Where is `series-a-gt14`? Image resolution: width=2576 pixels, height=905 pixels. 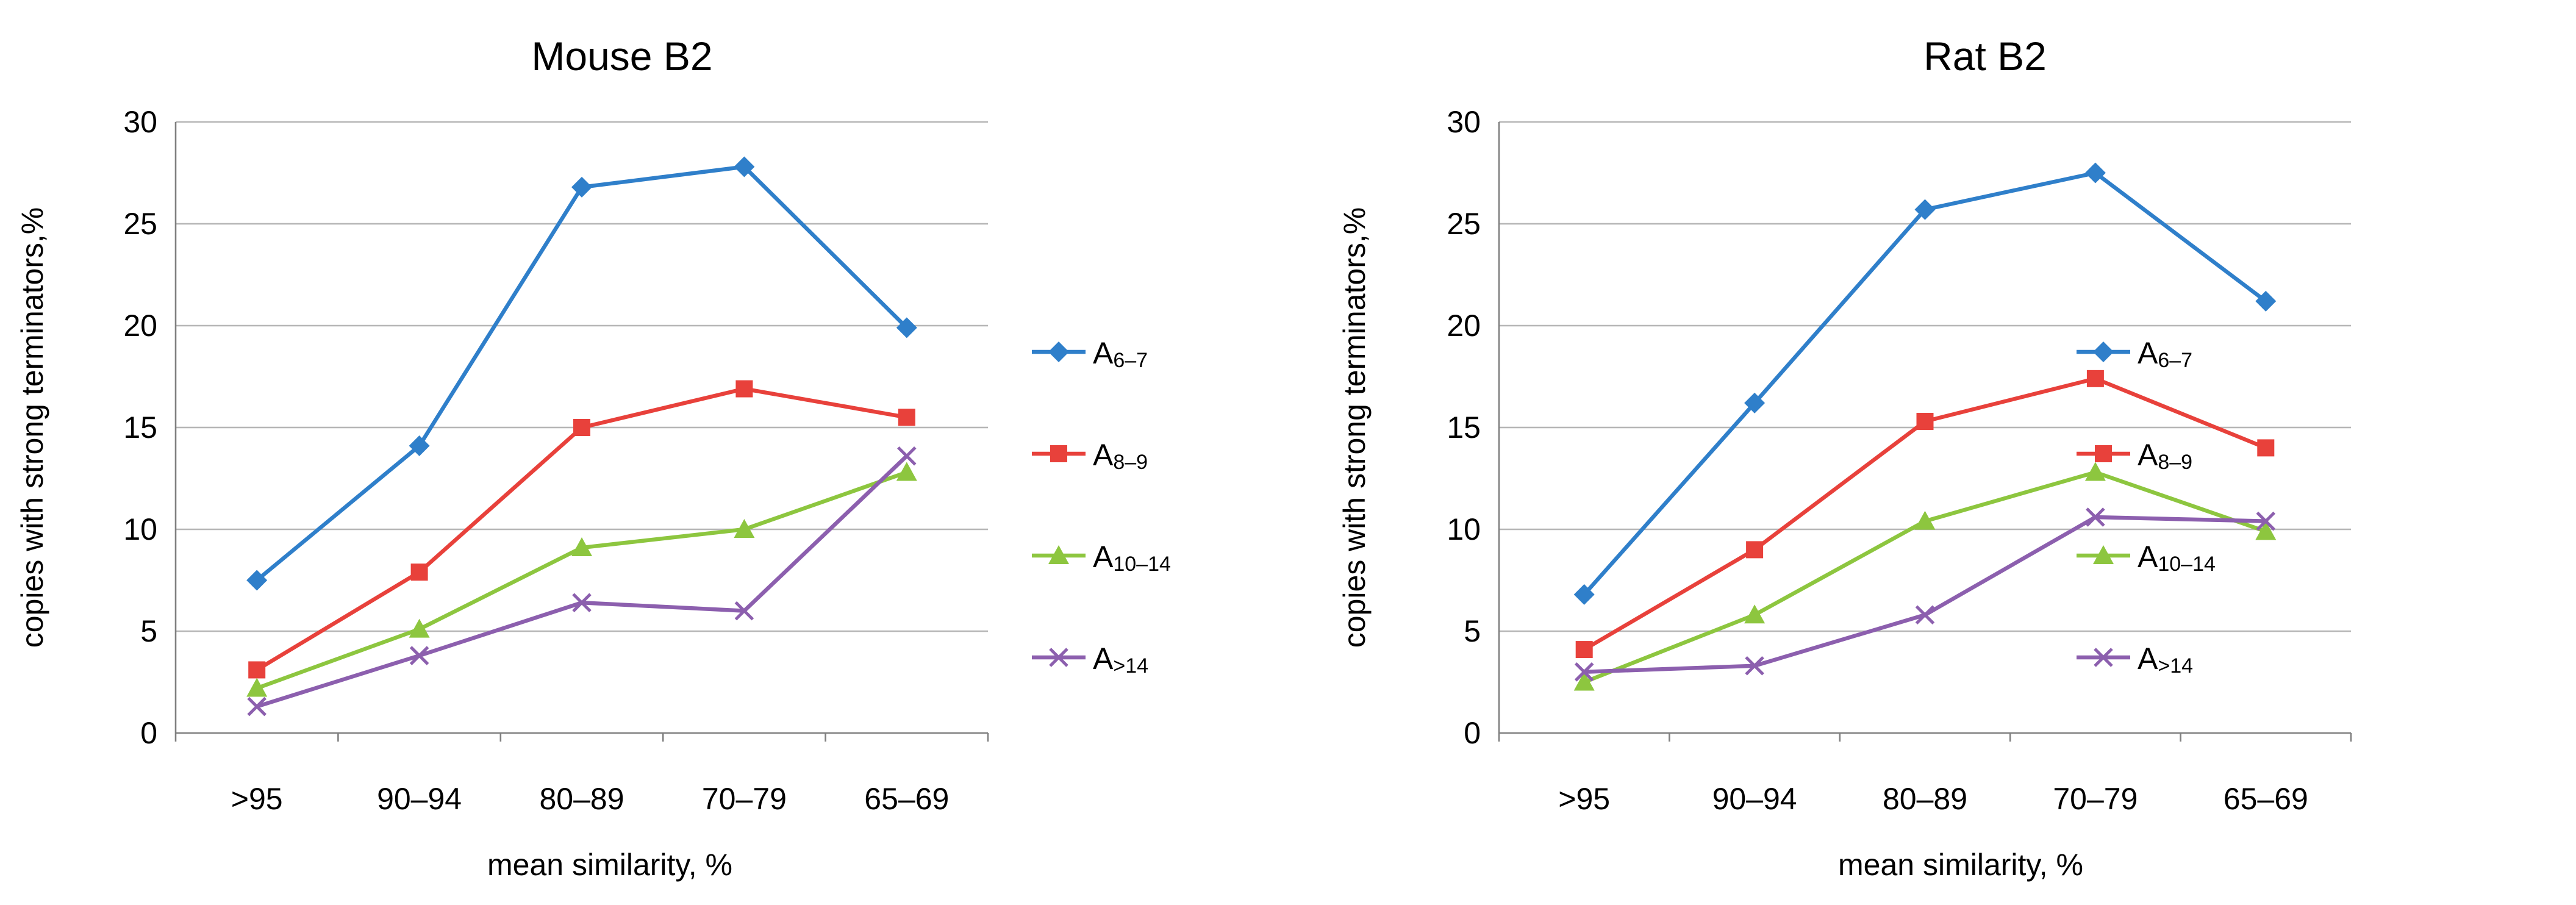 series-a-gt14 is located at coordinates (1925, 594).